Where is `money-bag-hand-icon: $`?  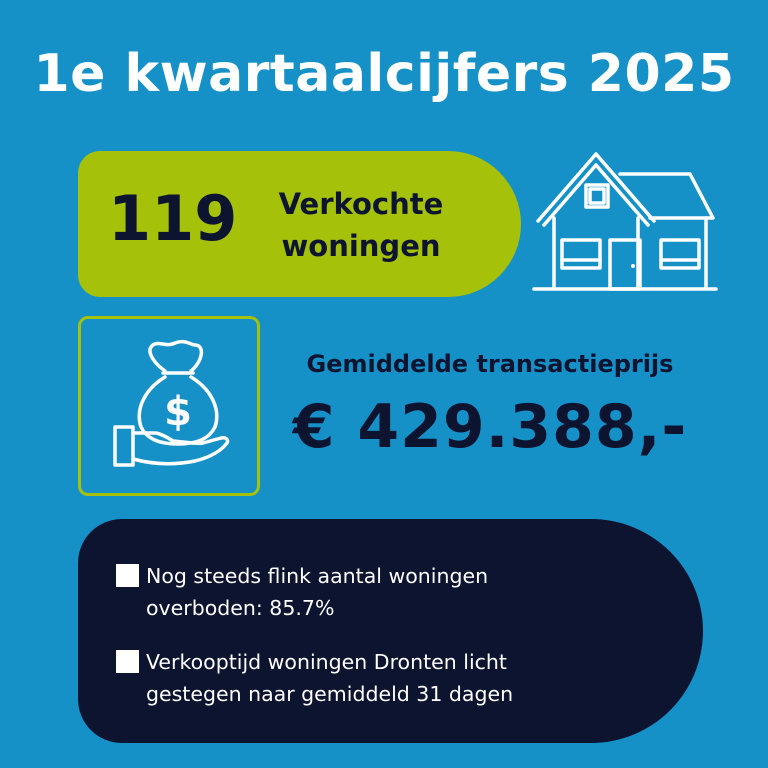
money-bag-hand-icon: $ is located at coordinates (171, 403).